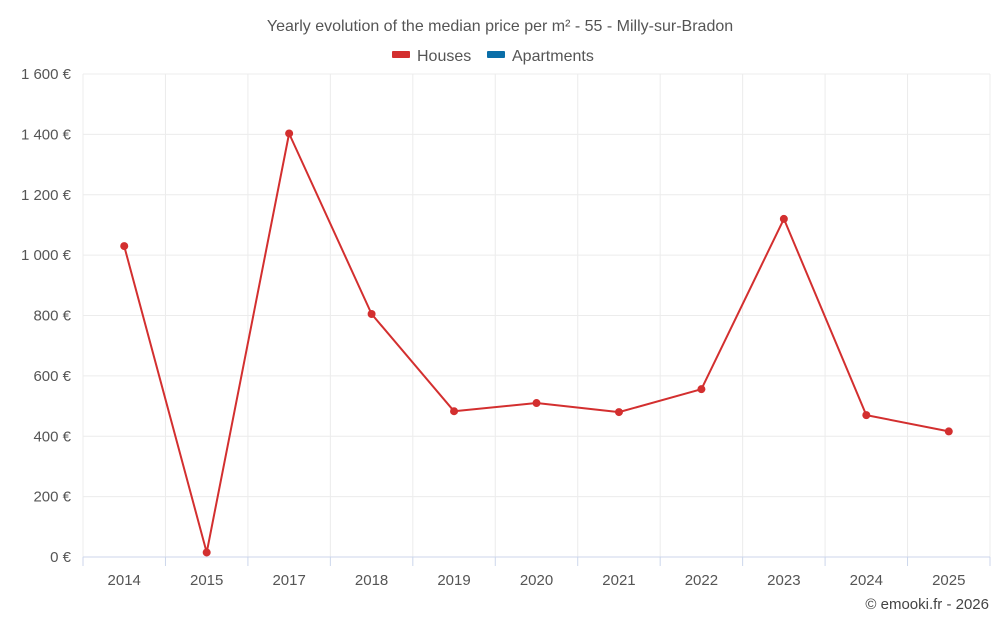 The height and width of the screenshot is (625, 1000). I want to click on legend-item-apartments: Apartments, so click(540, 56).